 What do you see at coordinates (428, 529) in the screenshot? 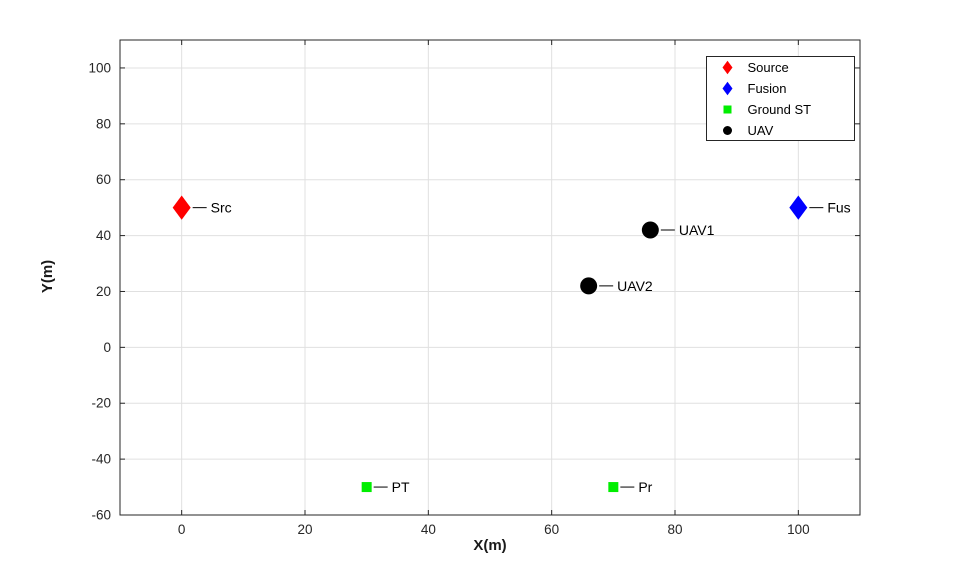
I see `x-tick-label: 40` at bounding box center [428, 529].